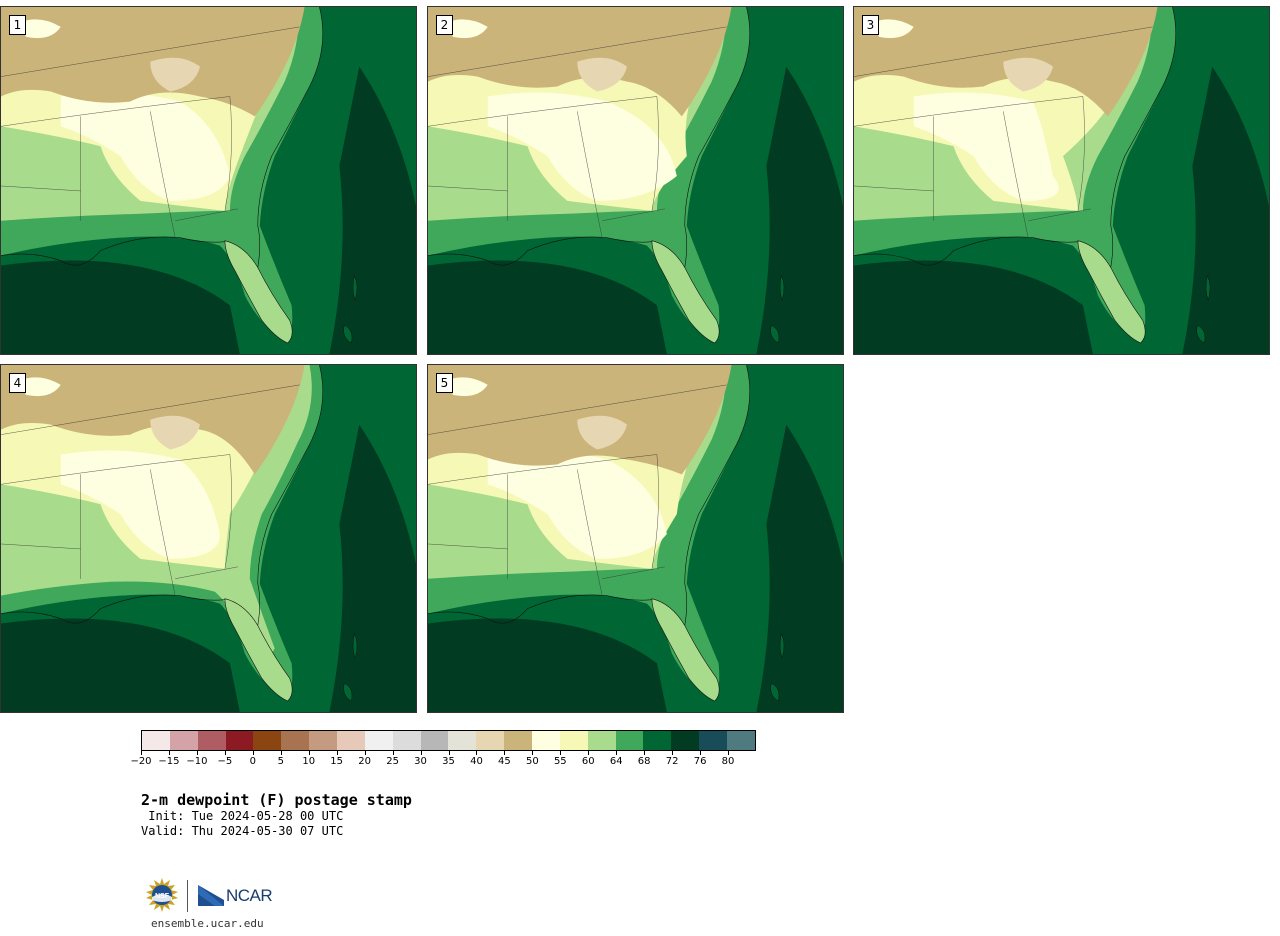 This screenshot has height=936, width=1280. I want to click on map-panel-5: 5, so click(635, 538).